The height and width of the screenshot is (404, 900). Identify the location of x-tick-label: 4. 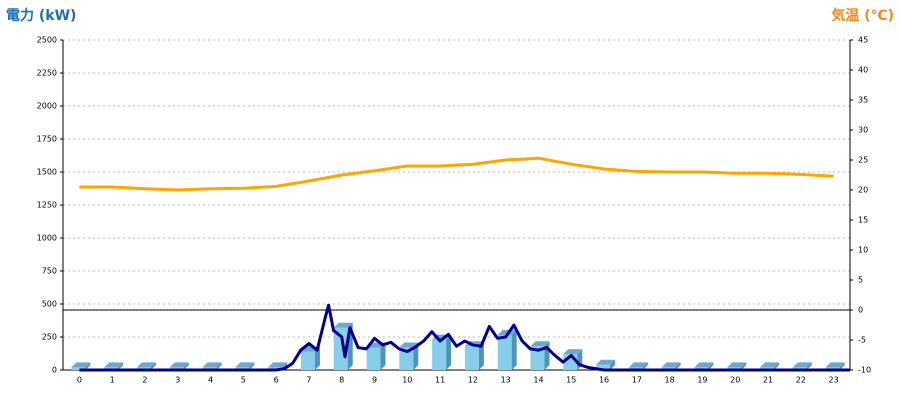
(210, 380).